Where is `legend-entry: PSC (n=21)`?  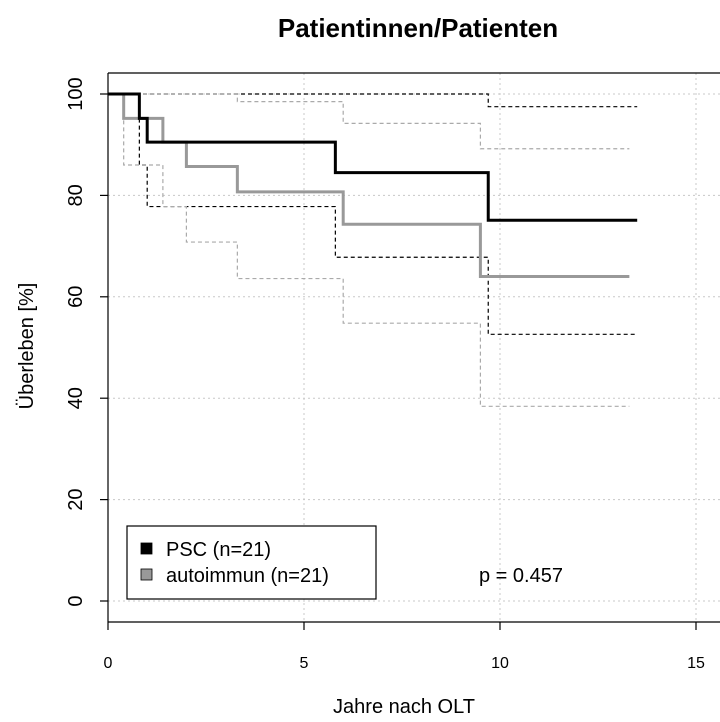 legend-entry: PSC (n=21) is located at coordinates (218, 550).